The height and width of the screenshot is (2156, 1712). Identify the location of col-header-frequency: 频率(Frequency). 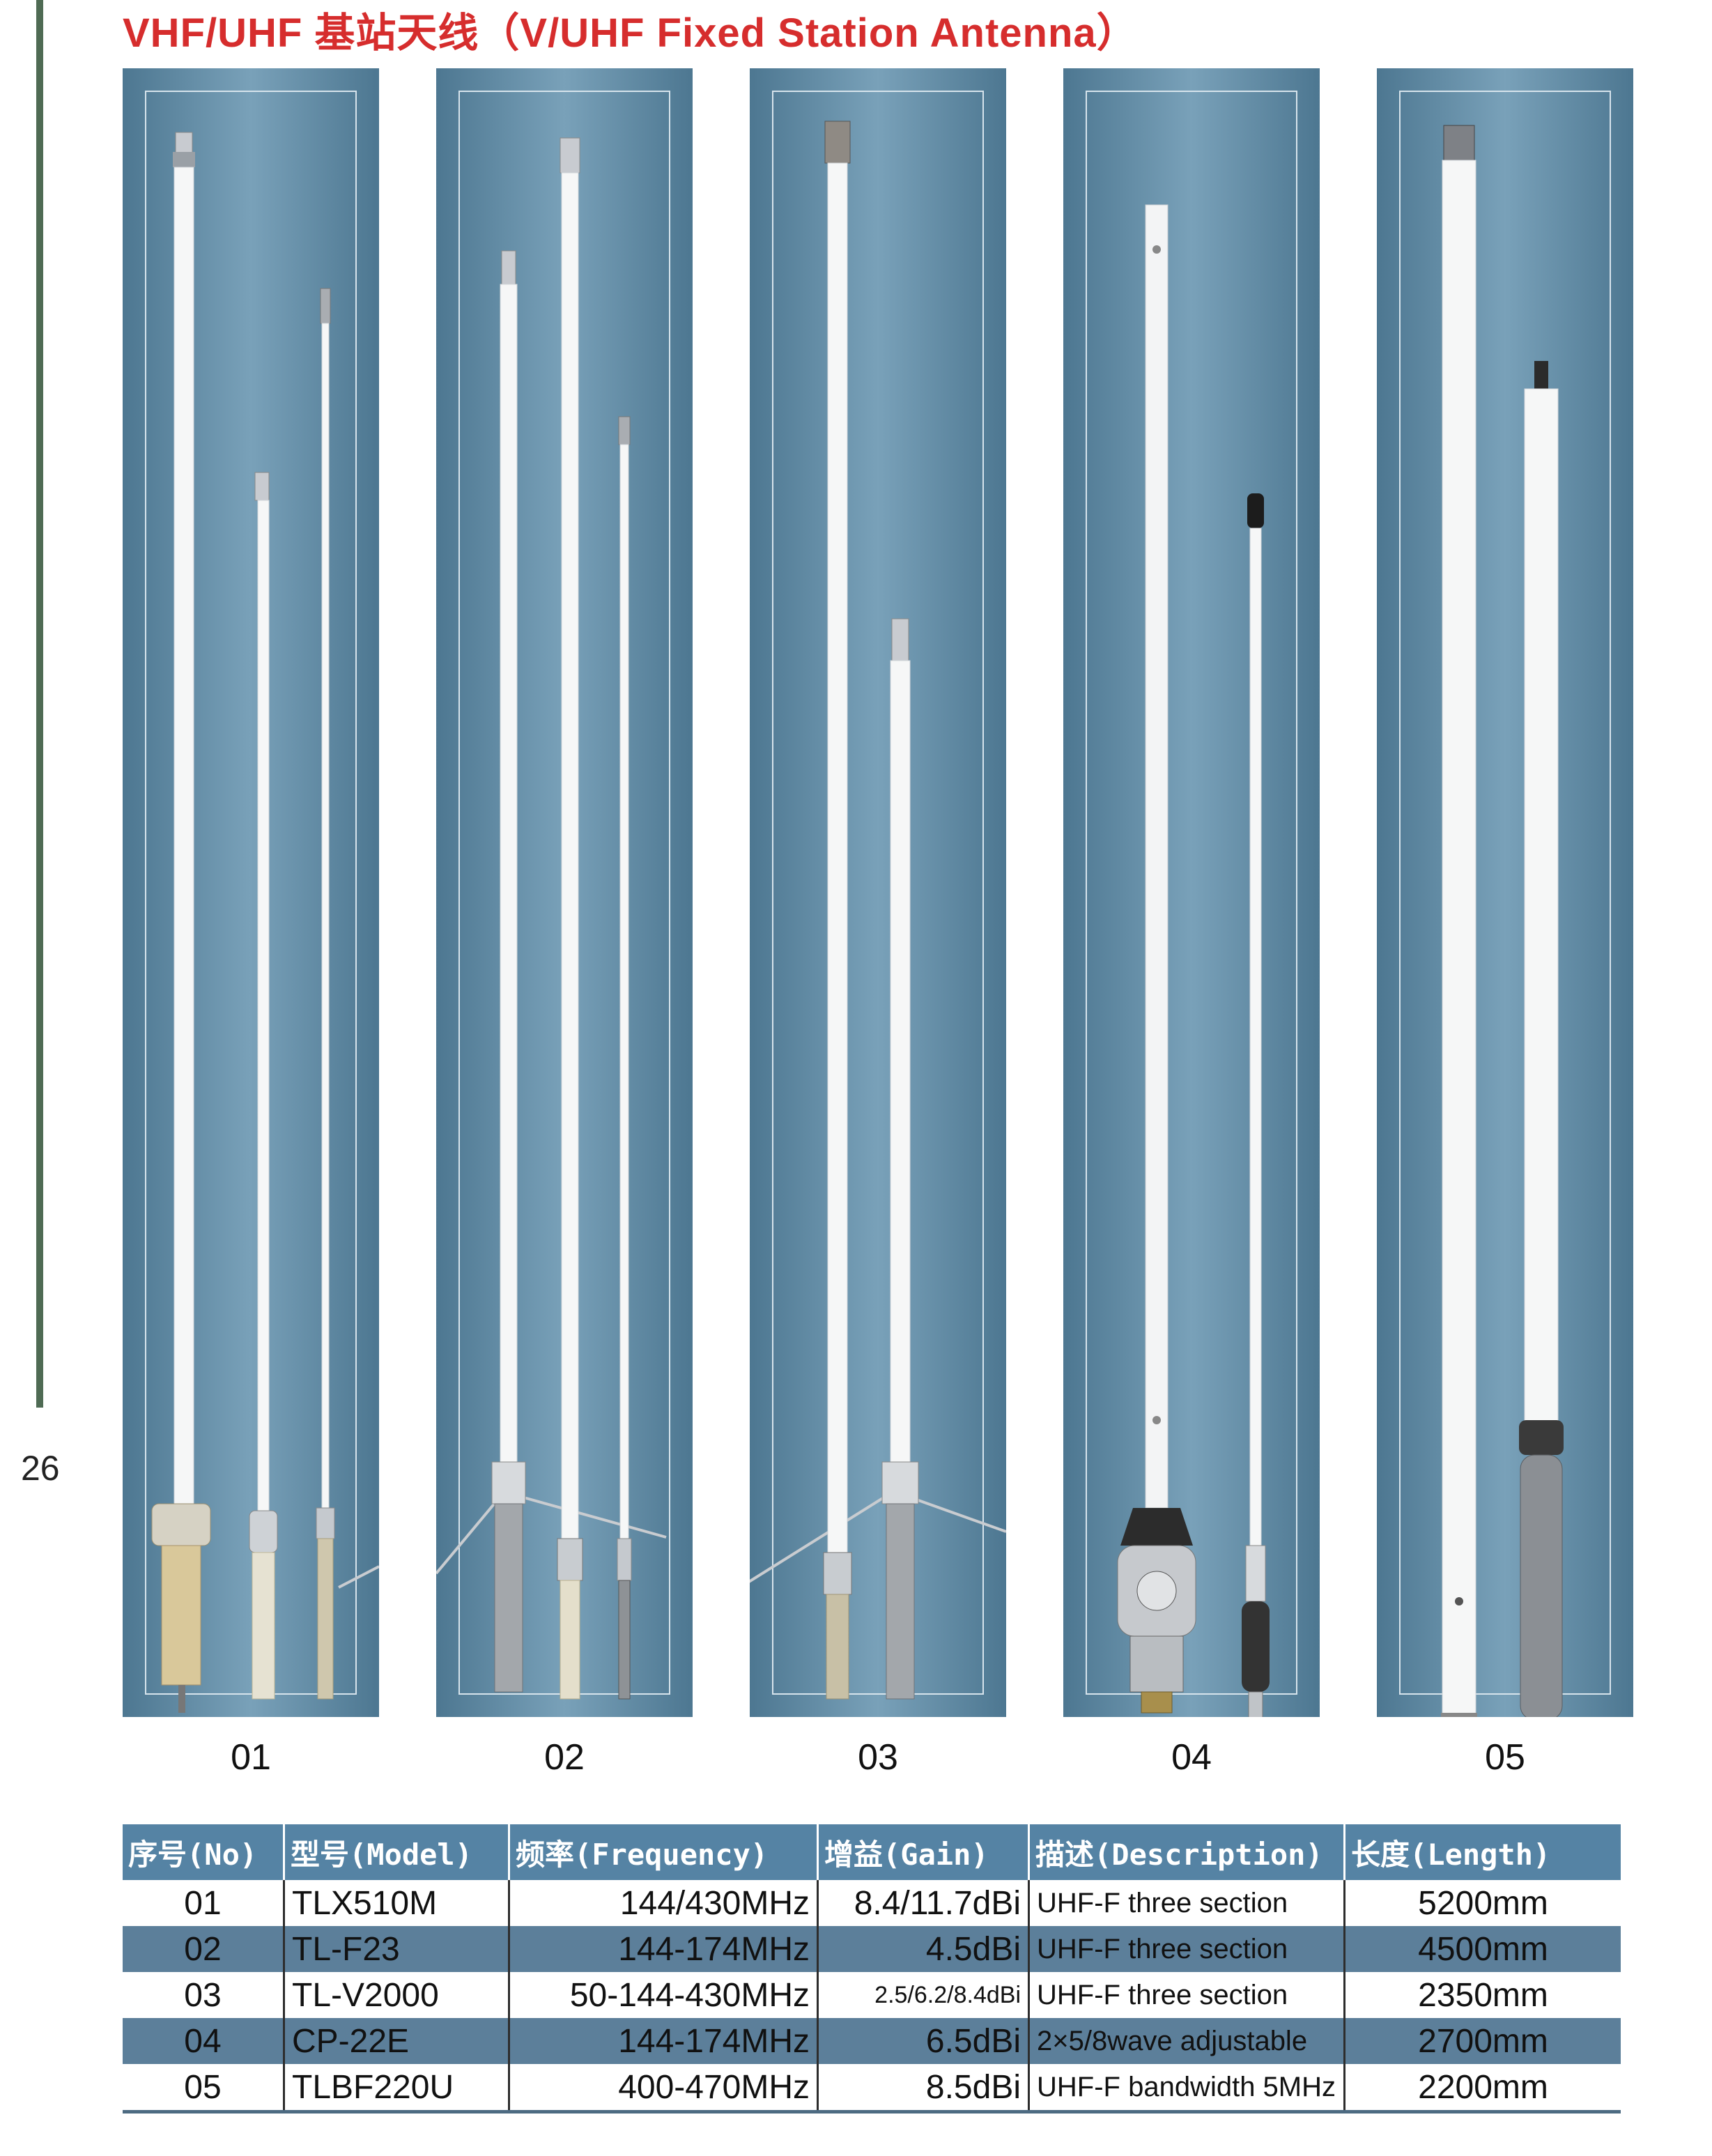
(664, 1852).